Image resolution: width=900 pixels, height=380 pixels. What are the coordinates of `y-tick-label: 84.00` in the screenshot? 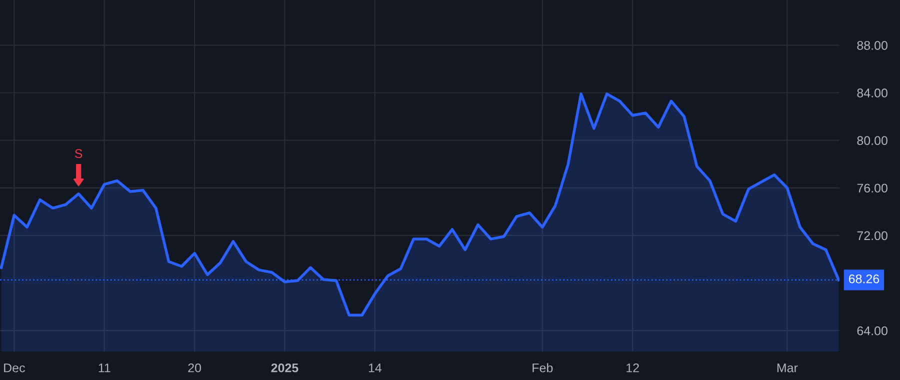 It's located at (872, 93).